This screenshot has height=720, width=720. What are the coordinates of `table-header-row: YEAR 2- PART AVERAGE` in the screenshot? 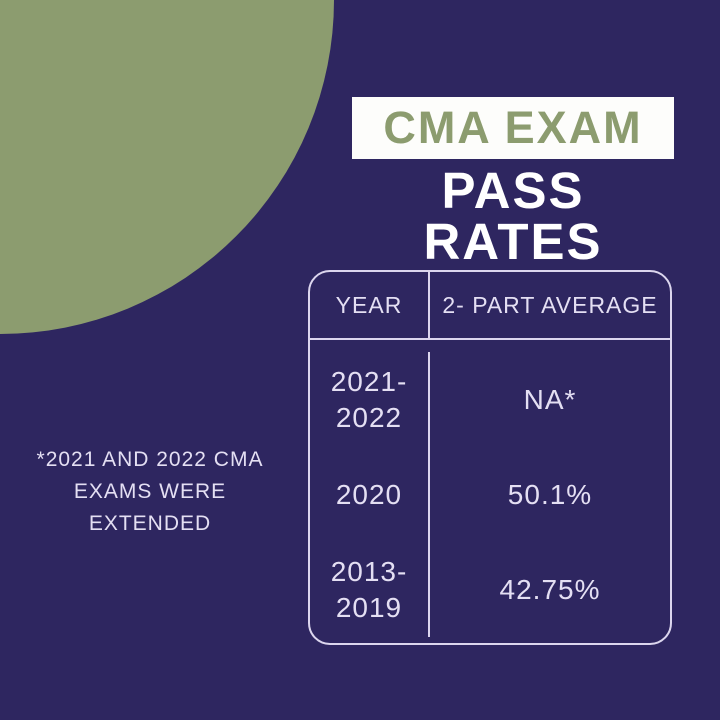 It's located at (490, 306).